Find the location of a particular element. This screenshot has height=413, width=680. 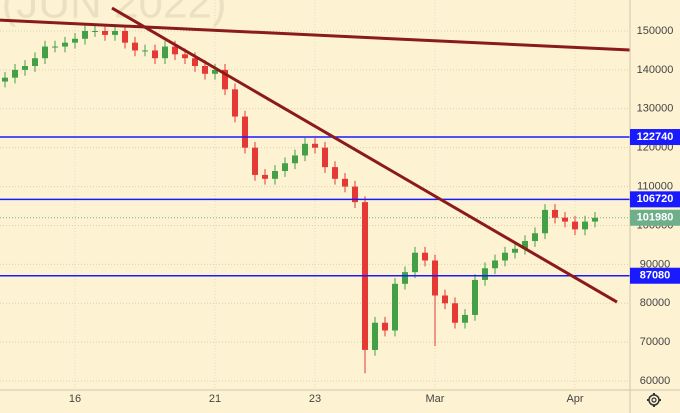

x-tick-label: 23 is located at coordinates (315, 399).